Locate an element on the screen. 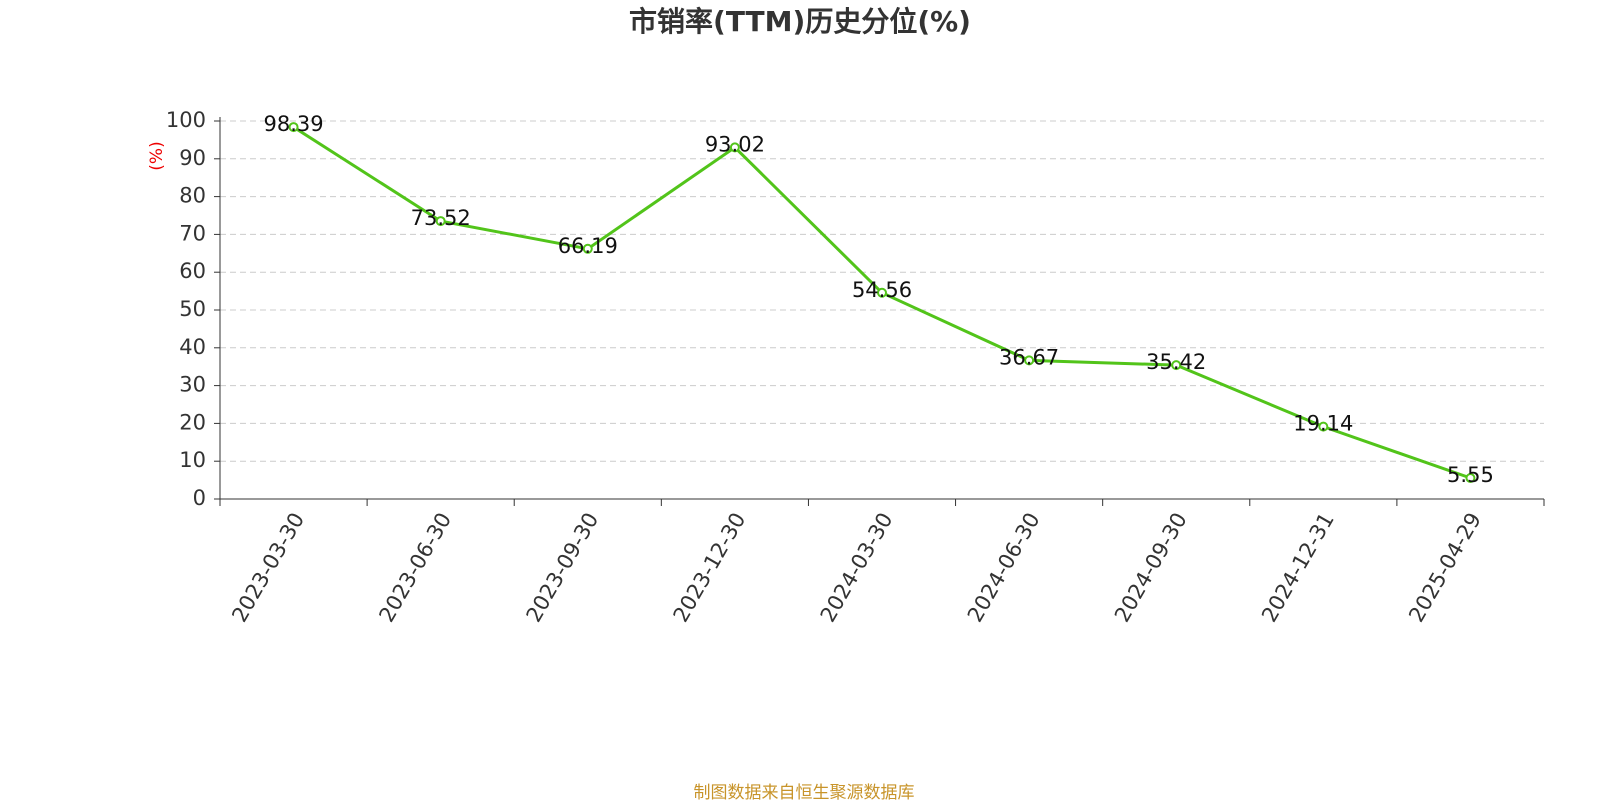 The image size is (1600, 800). x-tick-label: 2023-12-30 is located at coordinates (710, 568).